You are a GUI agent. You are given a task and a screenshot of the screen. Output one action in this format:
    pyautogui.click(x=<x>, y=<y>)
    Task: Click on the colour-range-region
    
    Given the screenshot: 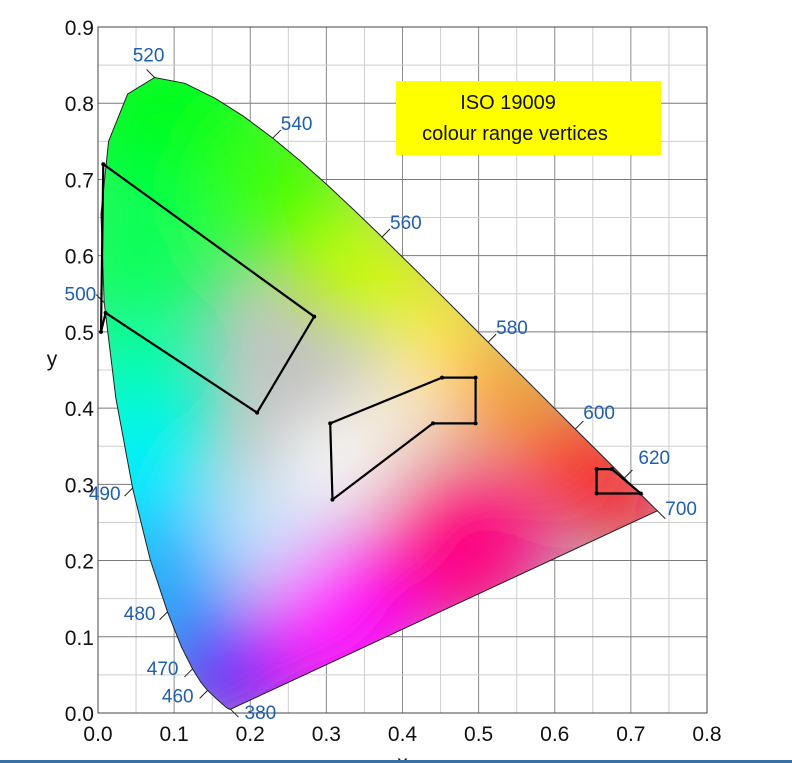 What is the action you would take?
    pyautogui.click(x=207, y=288)
    